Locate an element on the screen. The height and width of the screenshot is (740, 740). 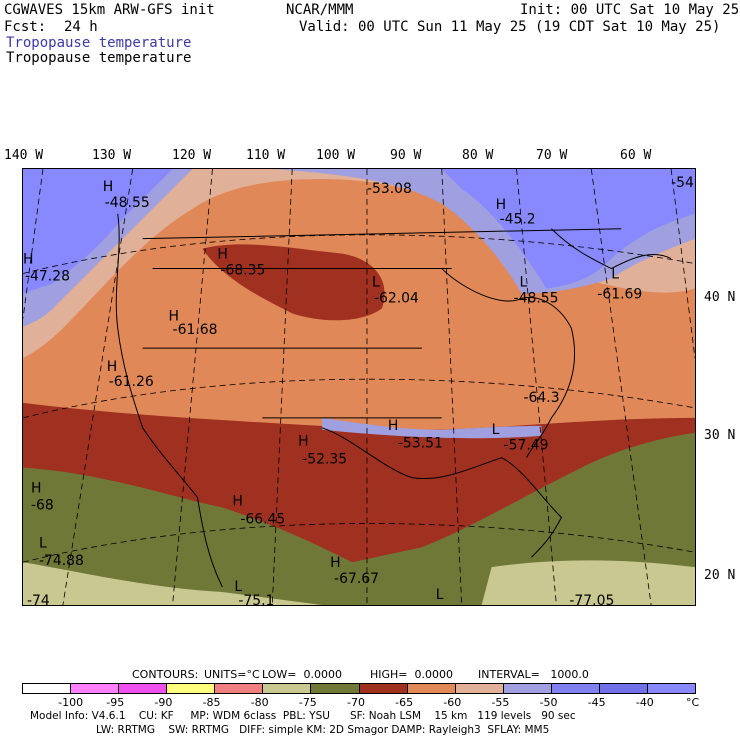
lon-label: 120 W is located at coordinates (192, 155).